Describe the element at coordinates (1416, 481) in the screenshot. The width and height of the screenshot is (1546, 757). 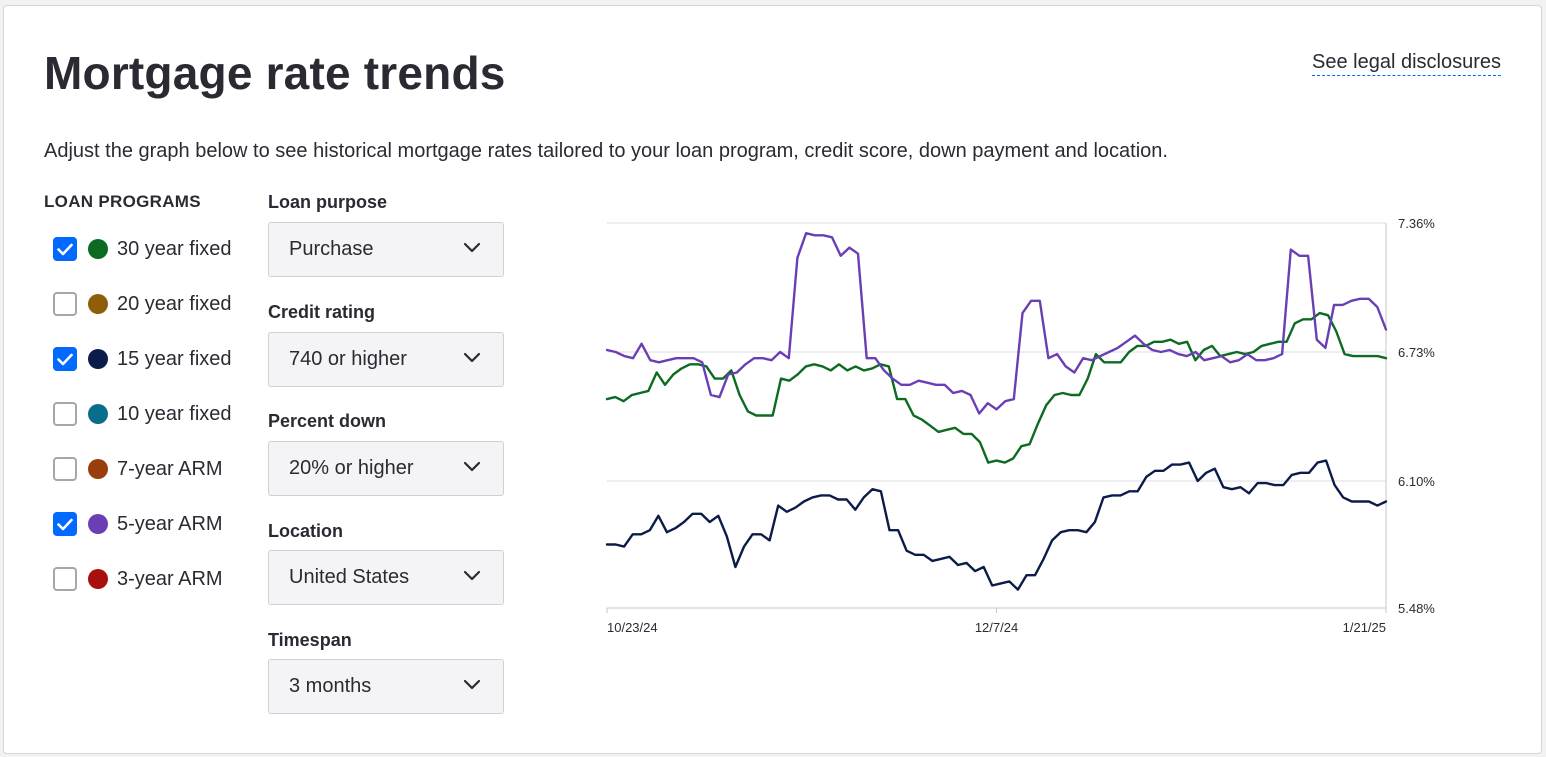
I see `y-tick-label: 6.10%` at that location.